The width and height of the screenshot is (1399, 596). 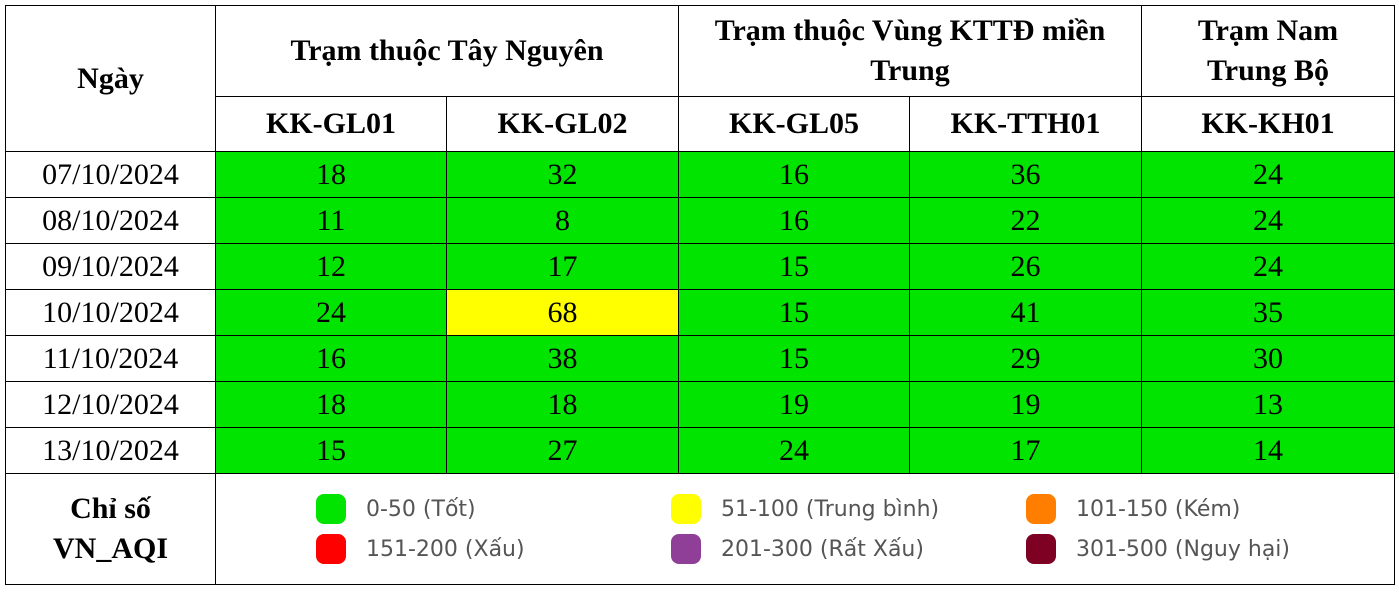 I want to click on legend-item-label: 151-200 (Xấu), so click(x=445, y=549).